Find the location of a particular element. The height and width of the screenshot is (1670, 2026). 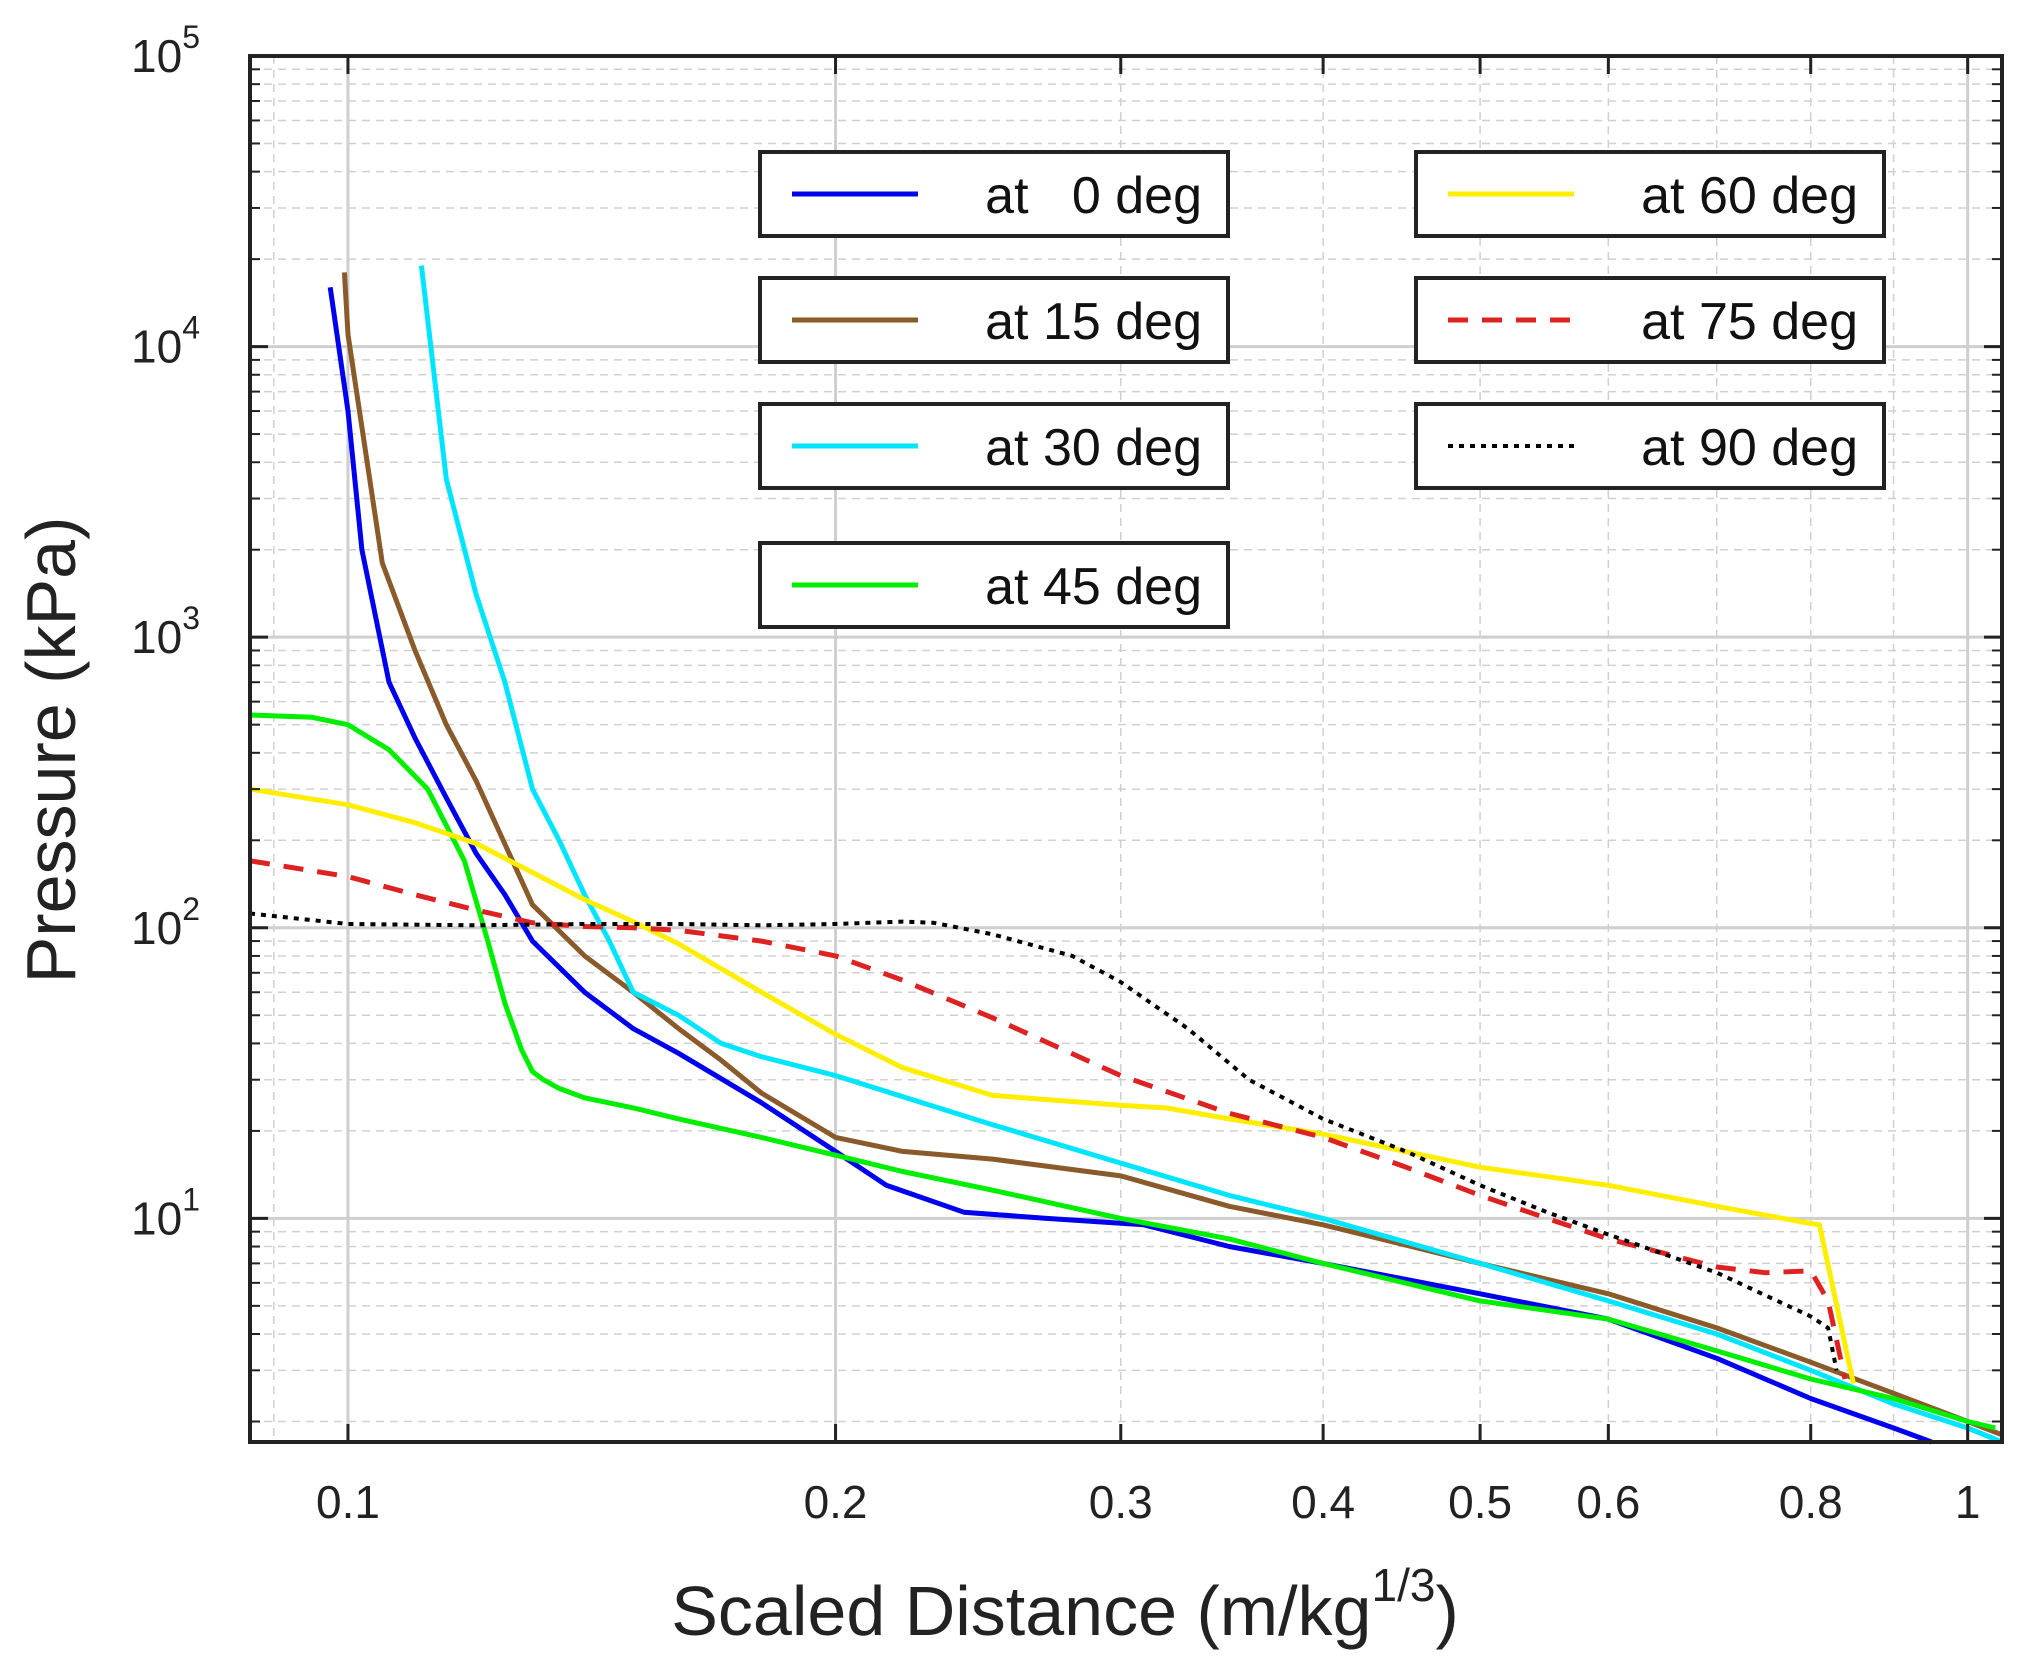

y-tick-label-exponent: 1 is located at coordinates (191, 1199).